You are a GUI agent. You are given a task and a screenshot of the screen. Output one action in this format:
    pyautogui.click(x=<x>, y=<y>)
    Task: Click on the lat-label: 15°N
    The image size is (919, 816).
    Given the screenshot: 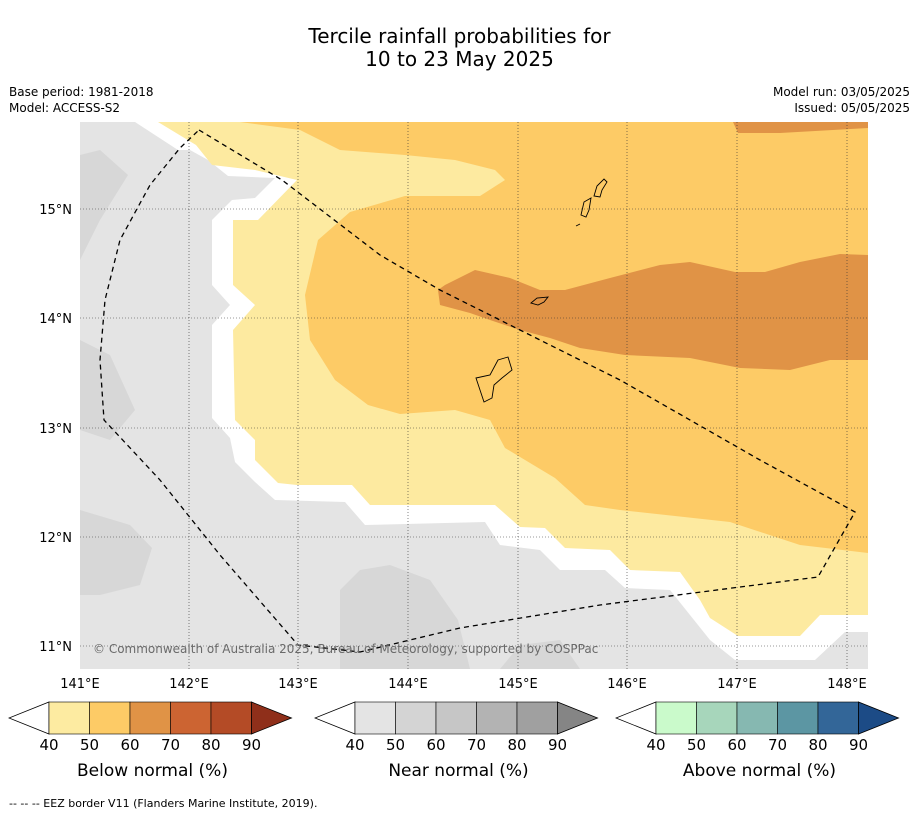 What is the action you would take?
    pyautogui.click(x=55, y=210)
    